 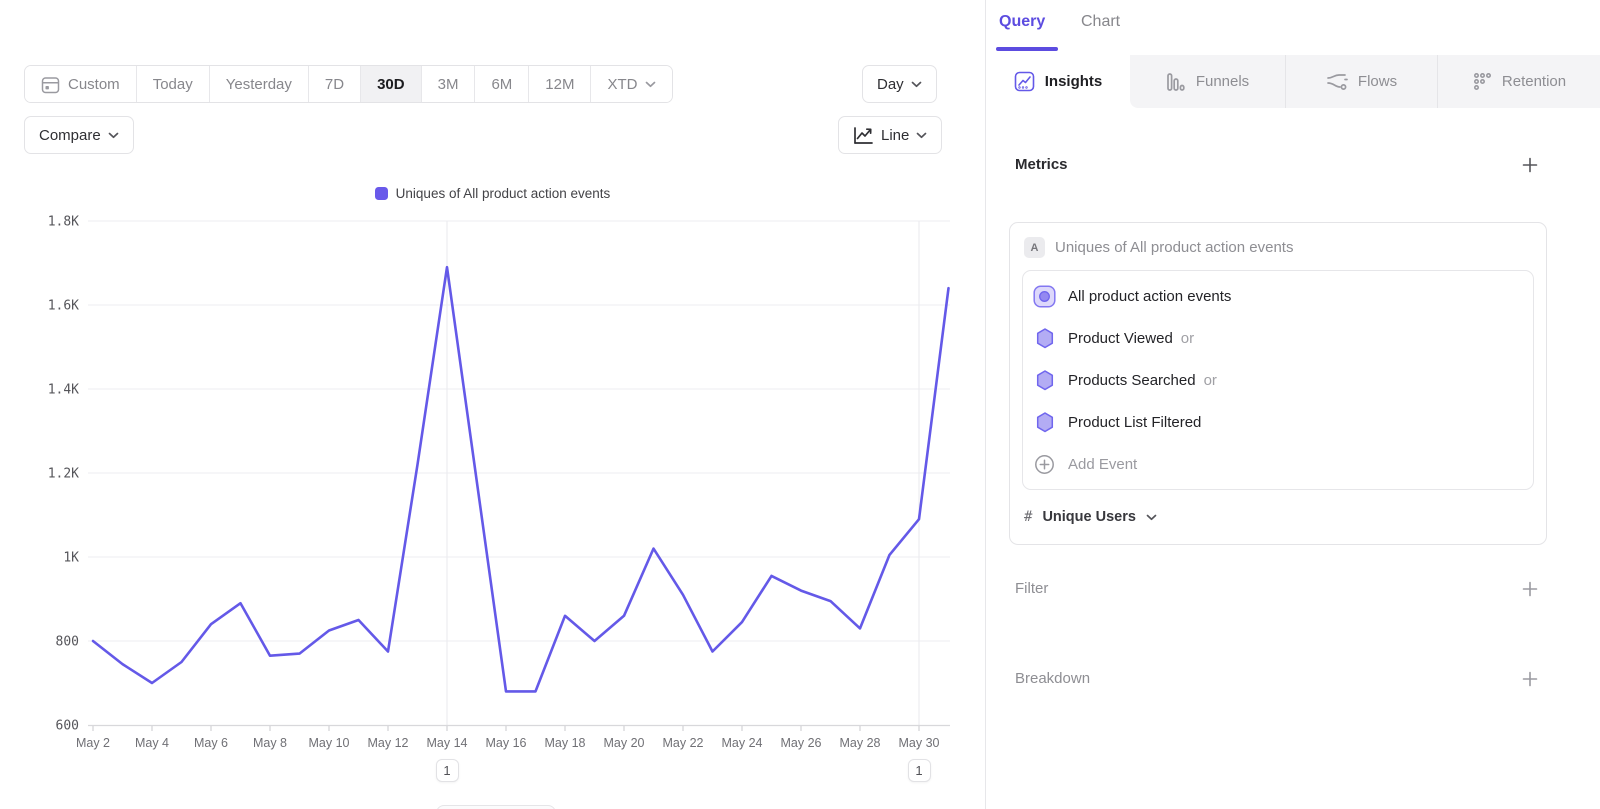 I want to click on svg-text: May 28, so click(x=860, y=743).